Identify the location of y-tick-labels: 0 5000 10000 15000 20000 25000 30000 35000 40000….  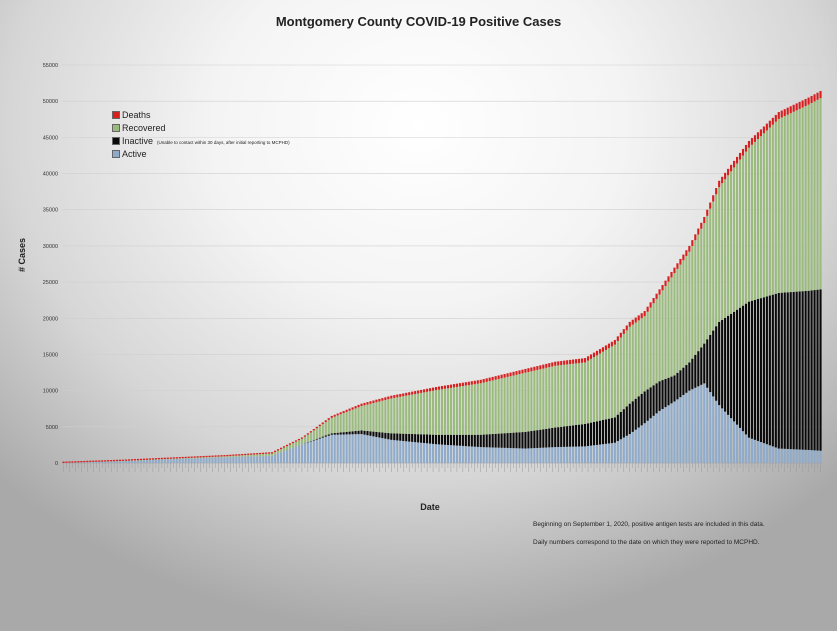
(50, 265).